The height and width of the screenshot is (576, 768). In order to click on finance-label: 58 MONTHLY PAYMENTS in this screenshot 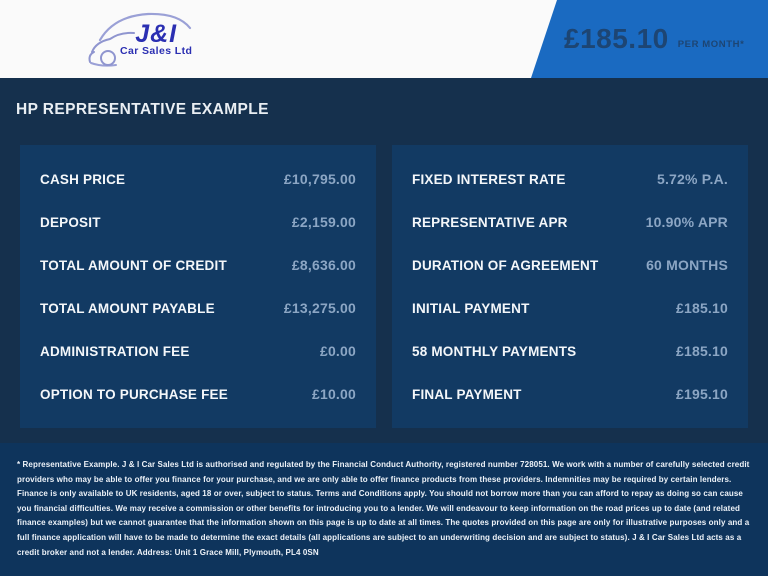, I will do `click(494, 351)`.